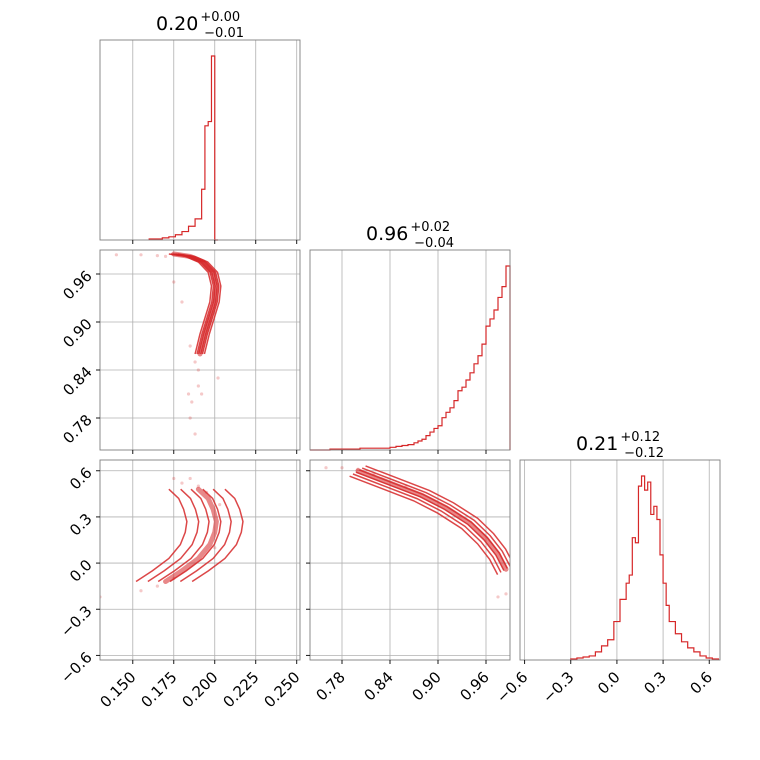  Describe the element at coordinates (200, 25) in the screenshot. I see `title-param-0: 0.20 +0.00 −0.01` at that location.